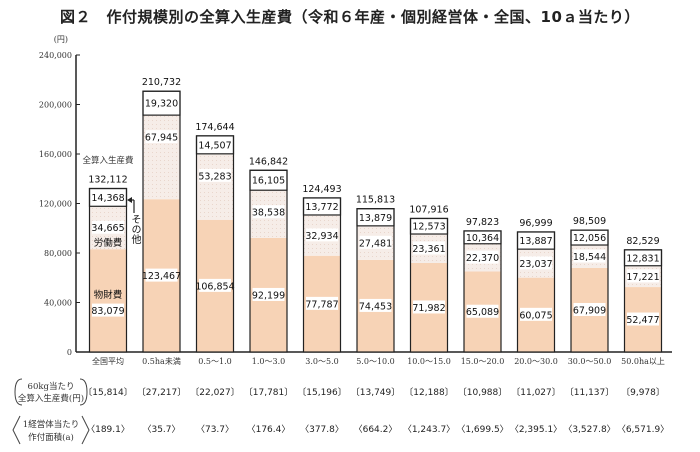  Describe the element at coordinates (429, 429) in the screenshot. I see `row-area: 〈1,243.7〉` at that location.